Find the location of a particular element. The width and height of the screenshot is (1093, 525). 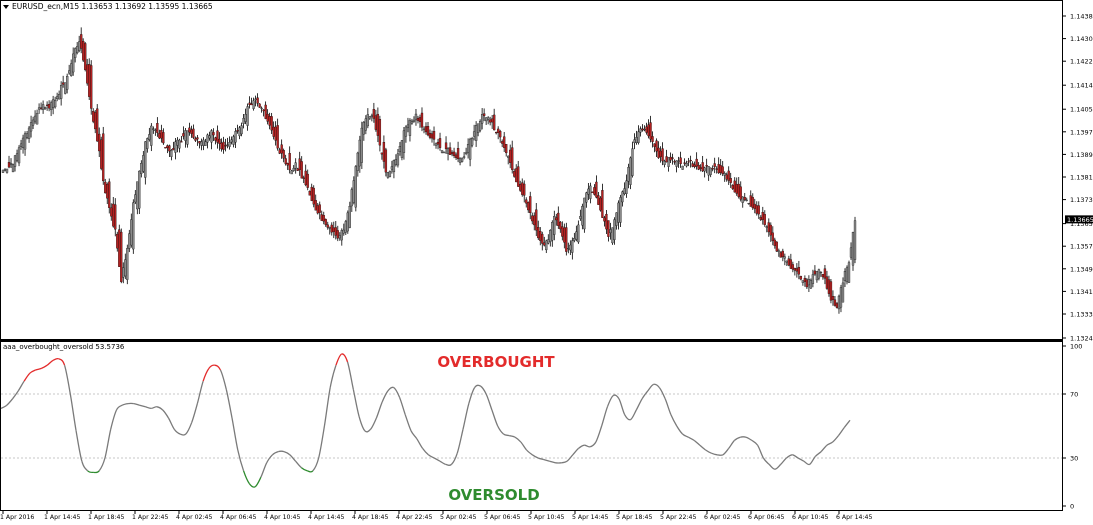

price-tick-label: 1.14225 is located at coordinates (1081, 62).